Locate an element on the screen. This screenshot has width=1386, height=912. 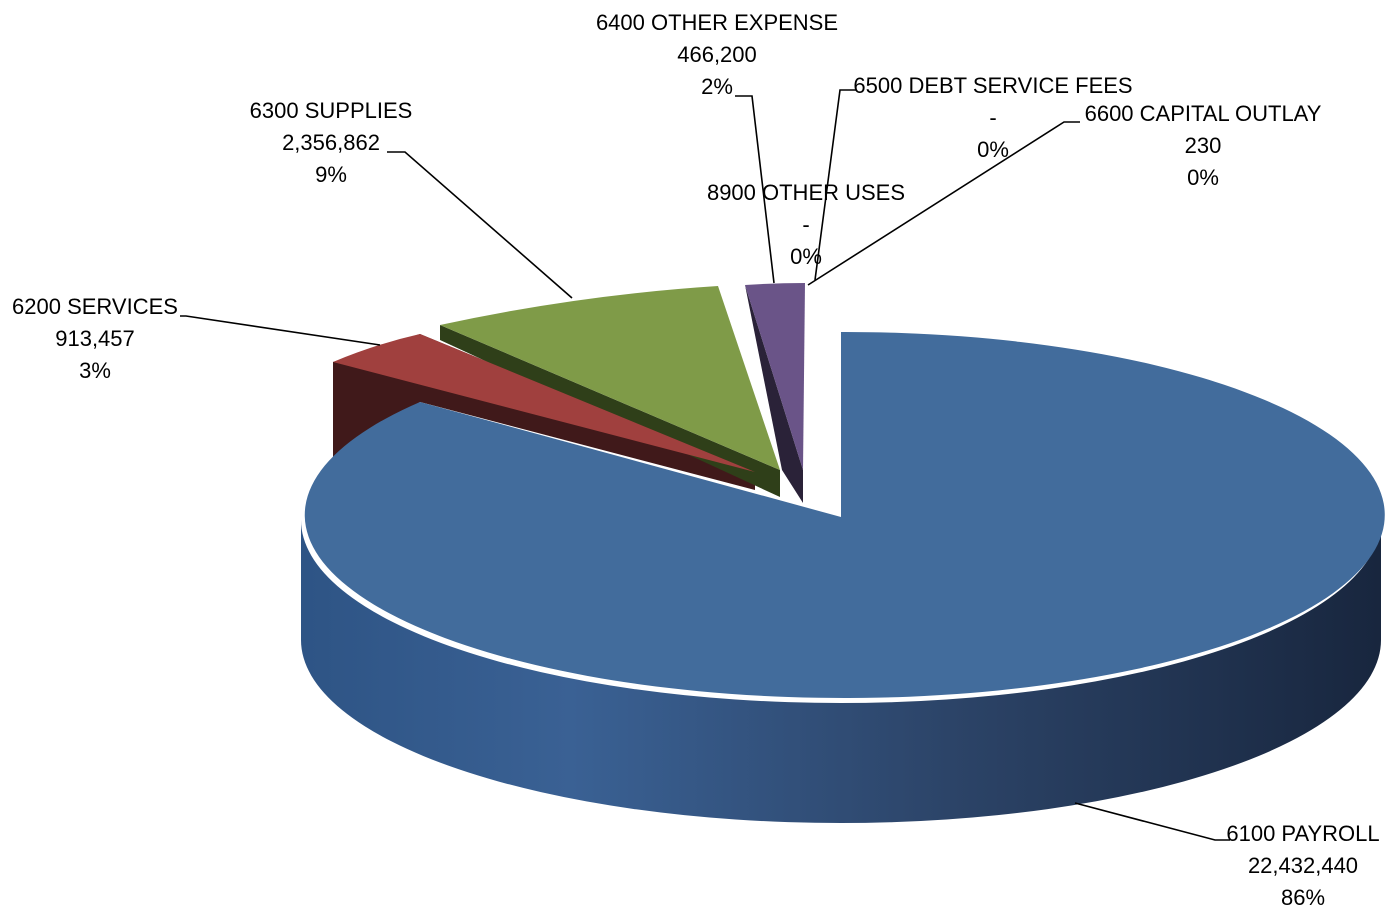
leader-line-services is located at coordinates (280, 330).